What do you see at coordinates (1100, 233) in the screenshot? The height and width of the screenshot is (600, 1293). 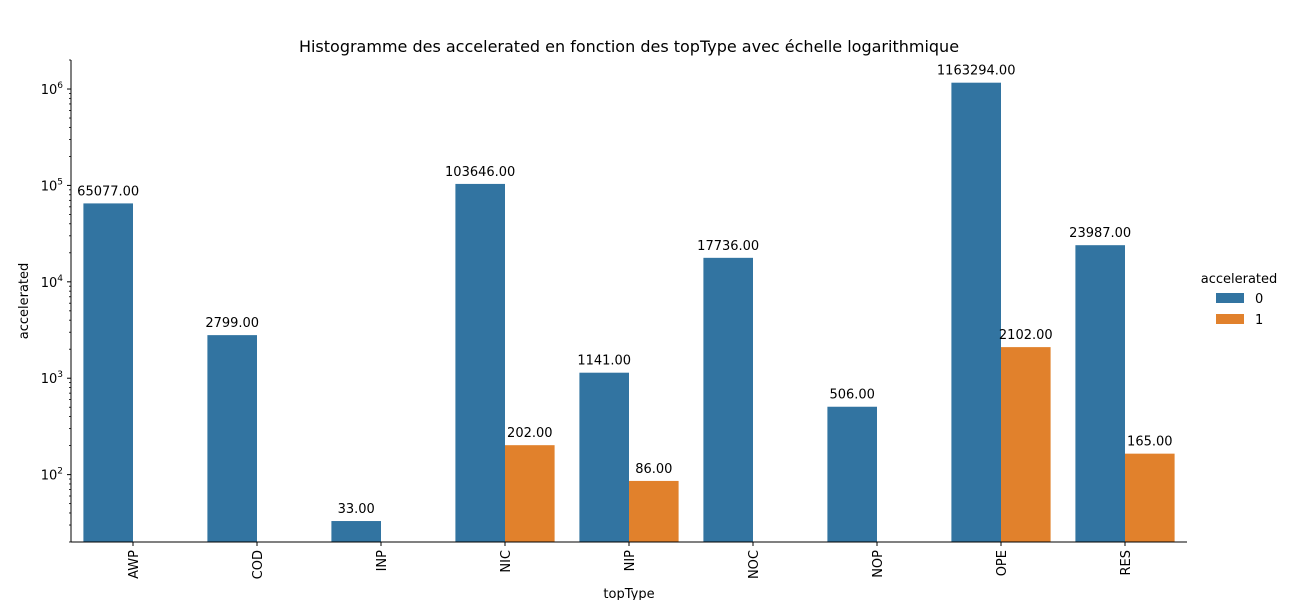 I see `data-label: 23987.00` at bounding box center [1100, 233].